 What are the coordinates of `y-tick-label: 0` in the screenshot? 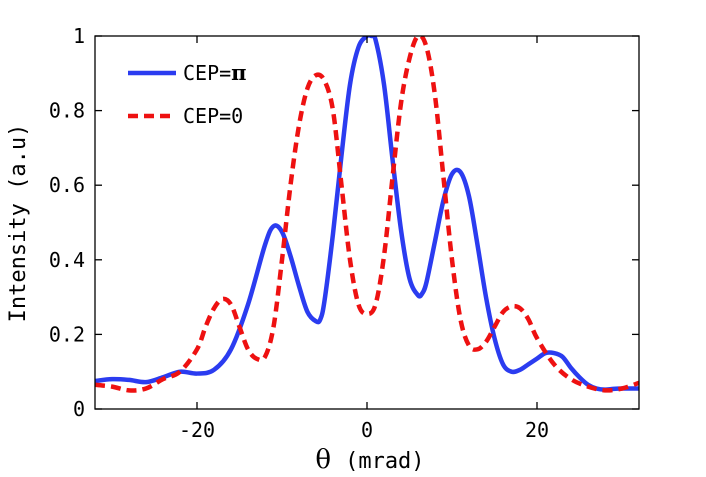 It's located at (79, 409).